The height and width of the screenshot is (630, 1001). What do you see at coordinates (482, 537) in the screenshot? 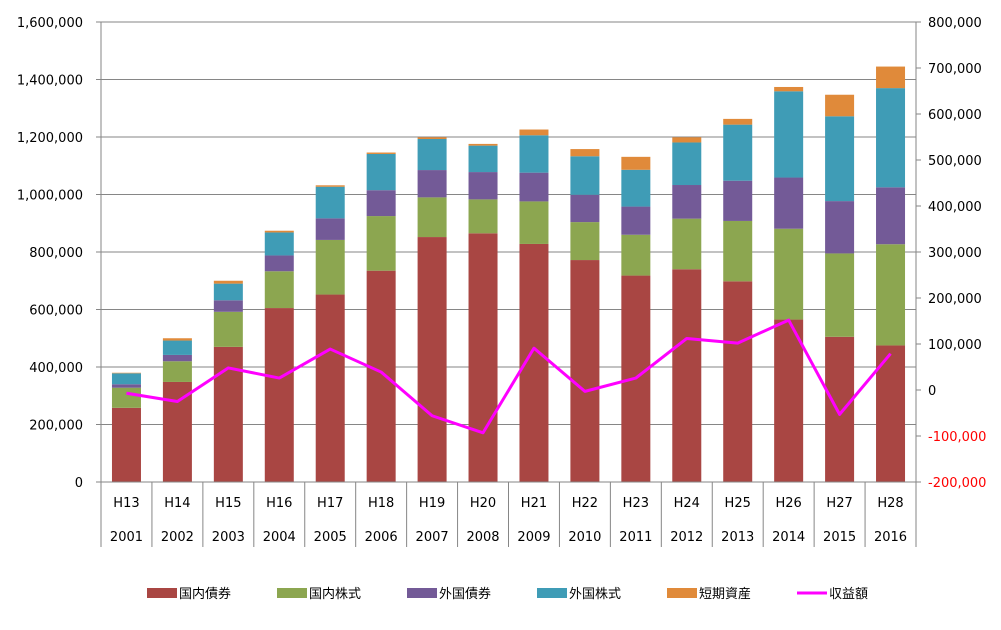
I see `x-year-label: 2008` at bounding box center [482, 537].